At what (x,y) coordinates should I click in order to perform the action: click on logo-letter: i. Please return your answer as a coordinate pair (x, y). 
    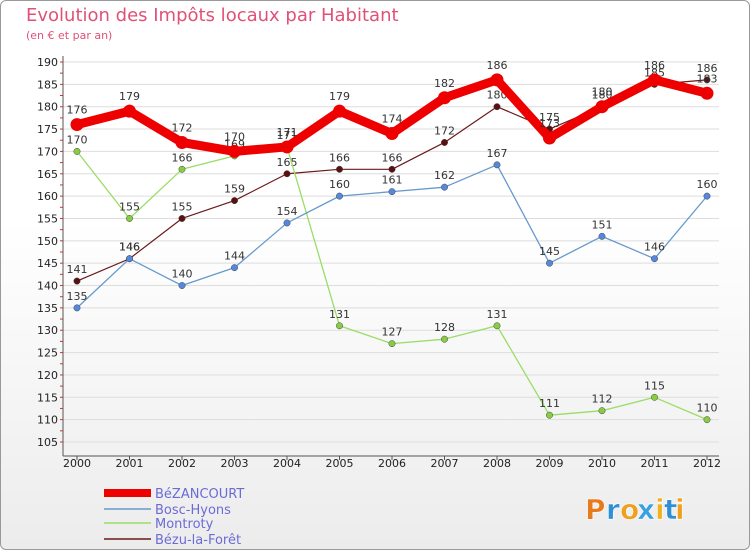
    Looking at the image, I should click on (680, 509).